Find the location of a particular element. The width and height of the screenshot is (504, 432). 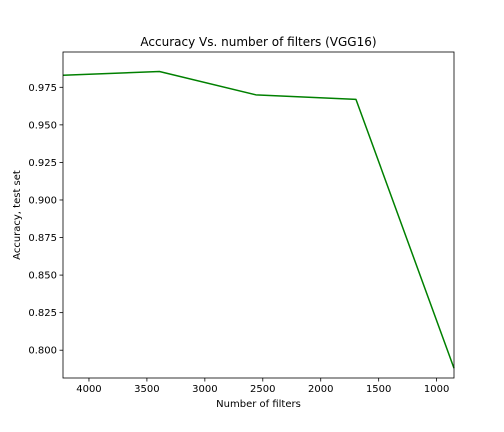

x-tick-label: 2500 is located at coordinates (262, 389).